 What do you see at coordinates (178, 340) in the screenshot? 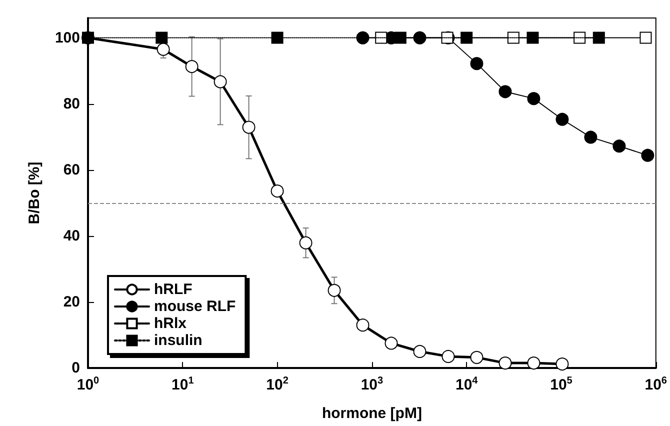
I see `legend-label: insulin` at bounding box center [178, 340].